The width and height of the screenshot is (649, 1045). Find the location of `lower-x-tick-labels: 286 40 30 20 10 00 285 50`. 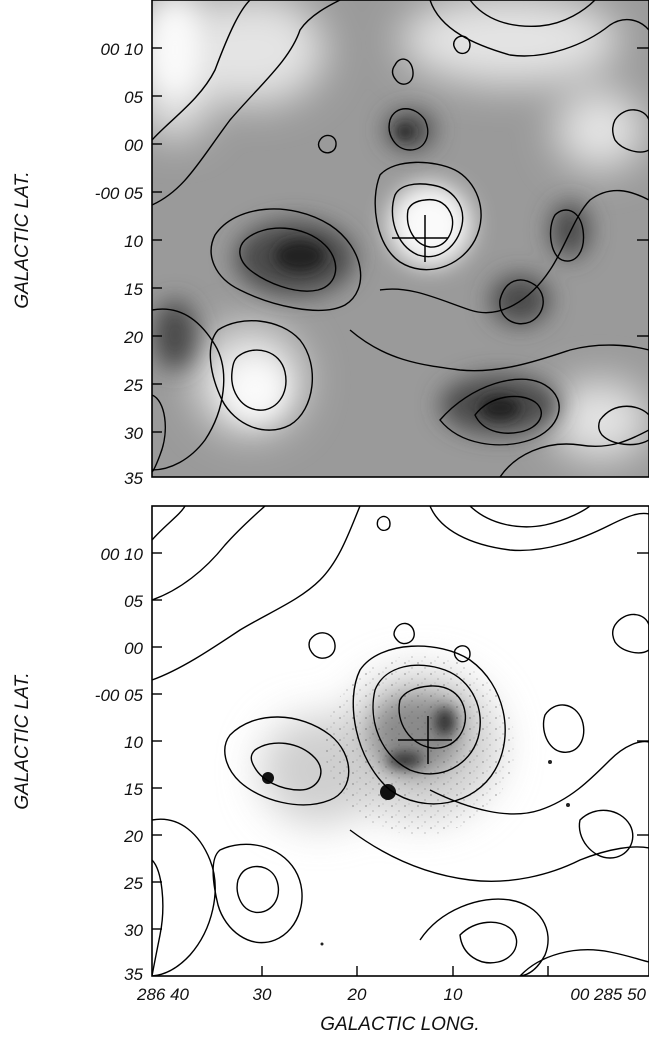

lower-x-tick-labels: 286 40 30 20 10 00 285 50 is located at coordinates (391, 994).